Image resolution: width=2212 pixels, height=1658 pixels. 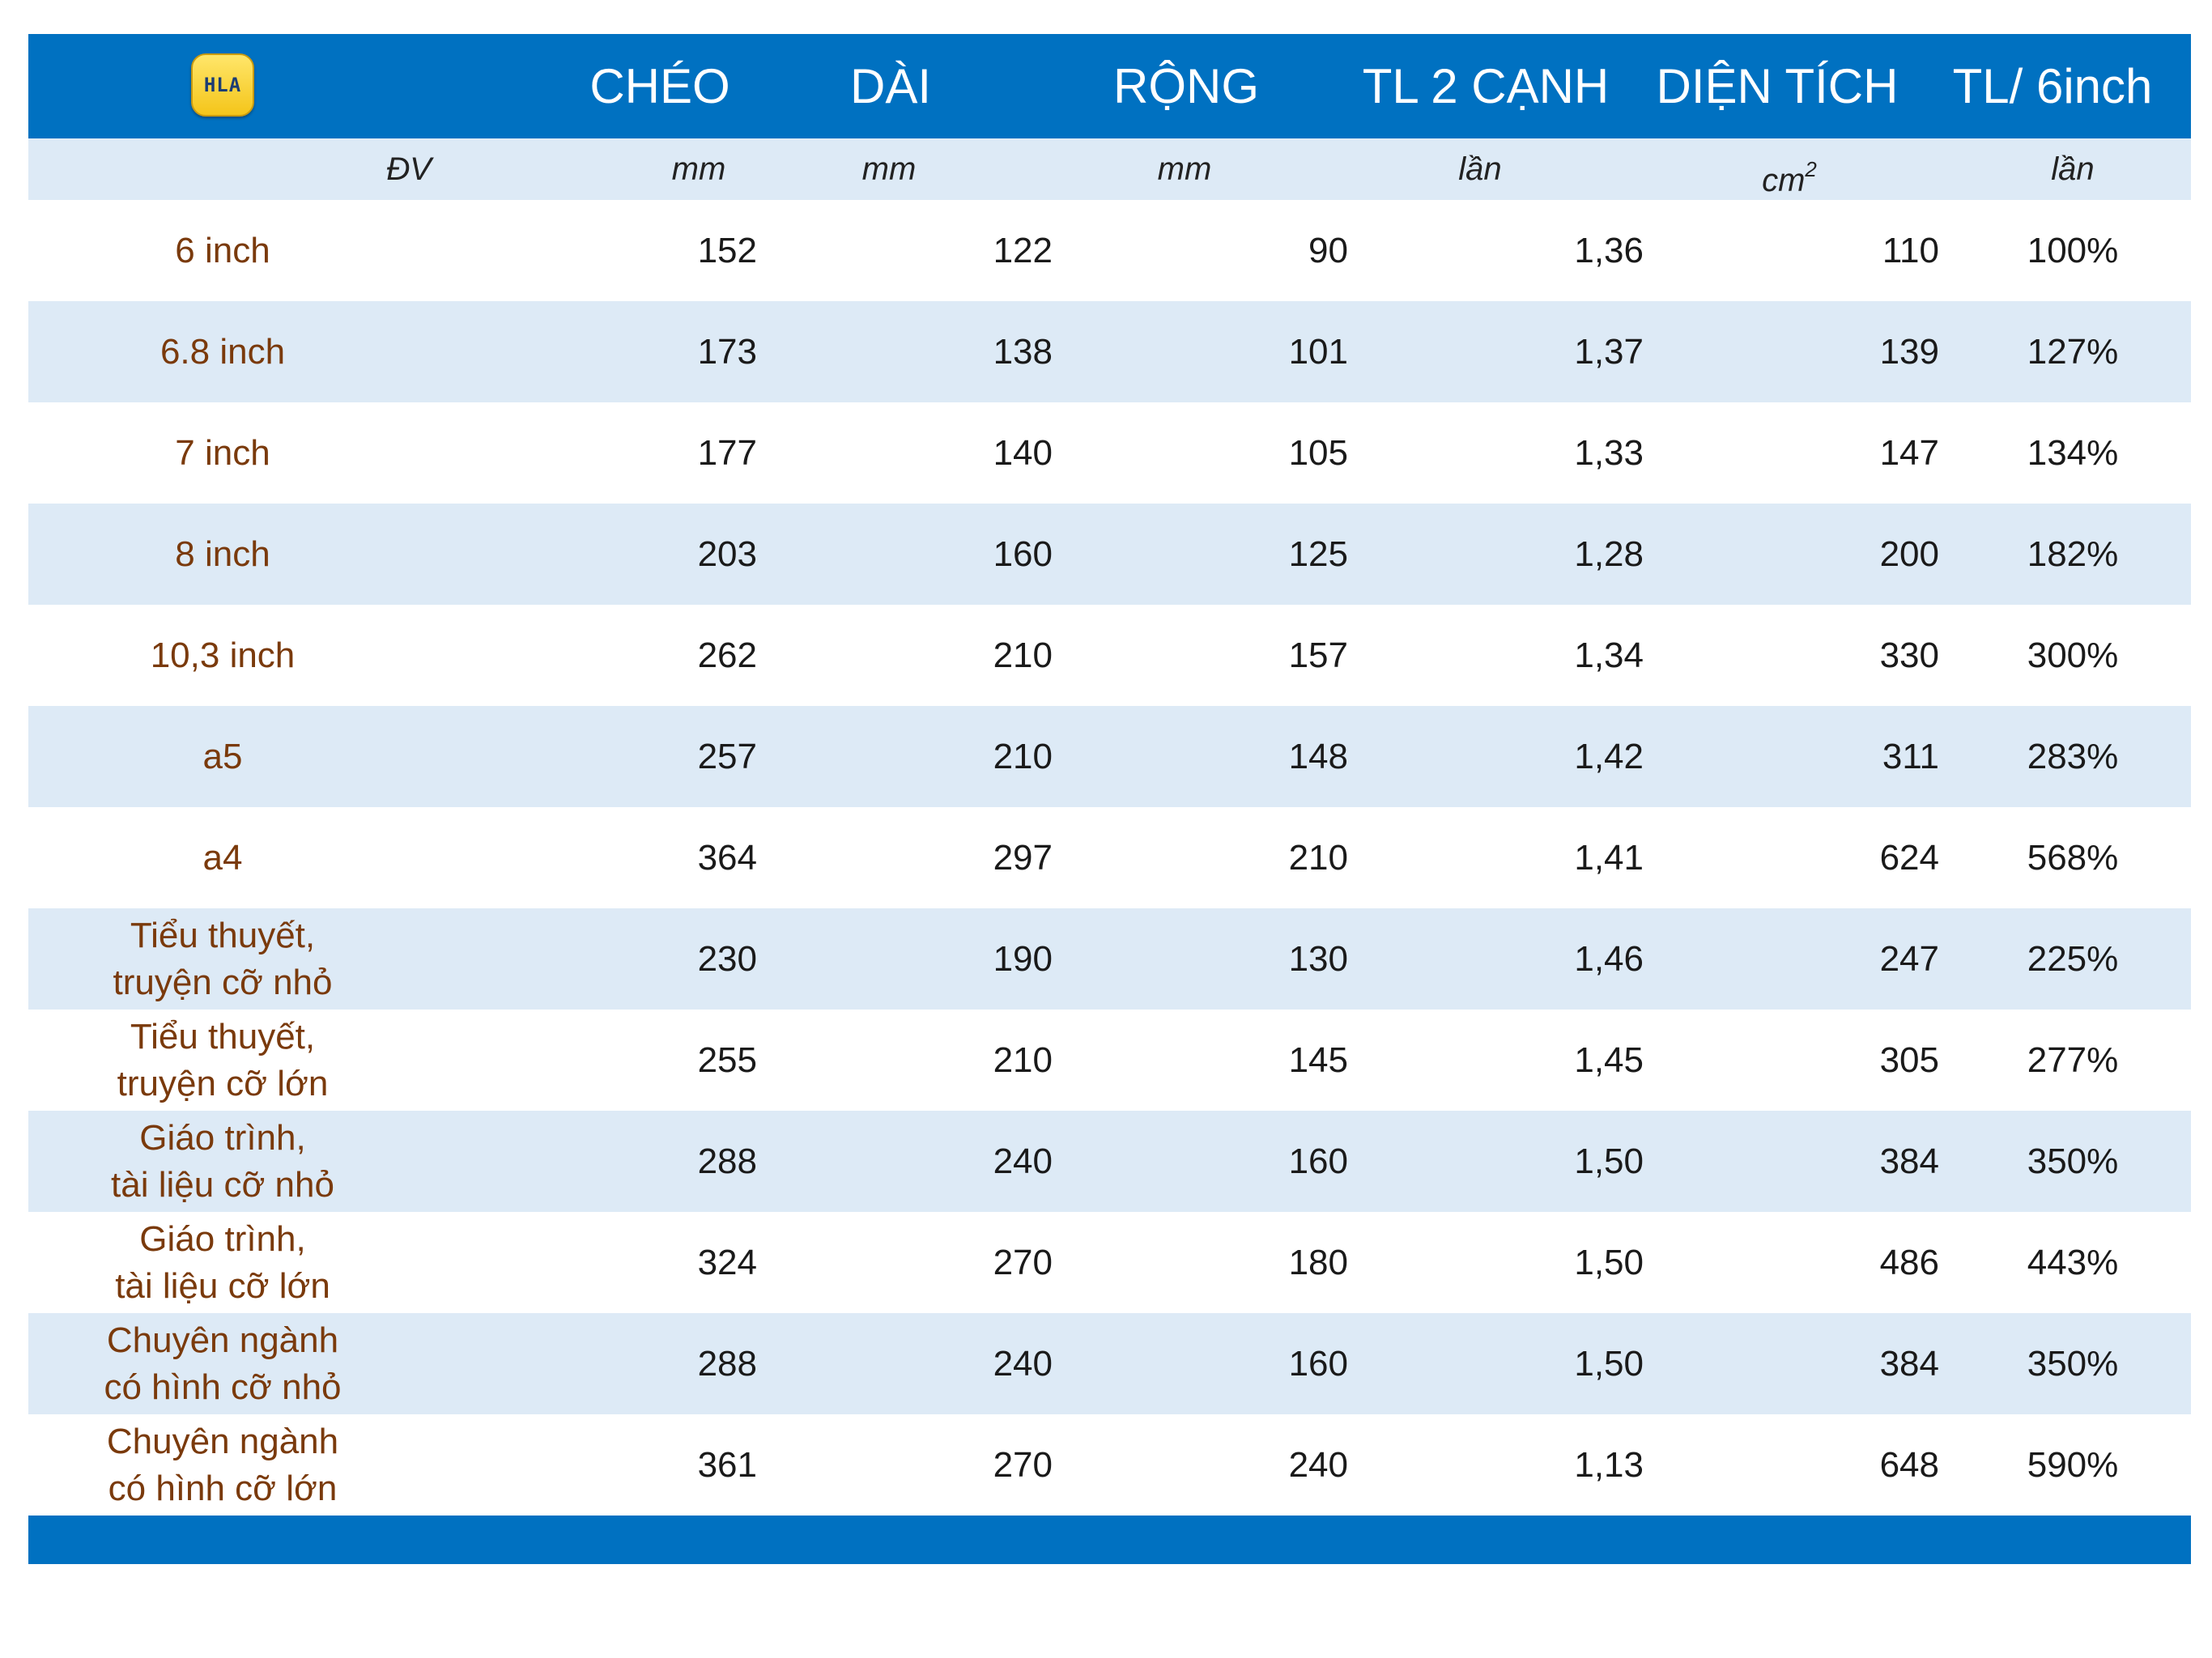 What do you see at coordinates (1318, 1262) in the screenshot?
I see `cell-rong: 180` at bounding box center [1318, 1262].